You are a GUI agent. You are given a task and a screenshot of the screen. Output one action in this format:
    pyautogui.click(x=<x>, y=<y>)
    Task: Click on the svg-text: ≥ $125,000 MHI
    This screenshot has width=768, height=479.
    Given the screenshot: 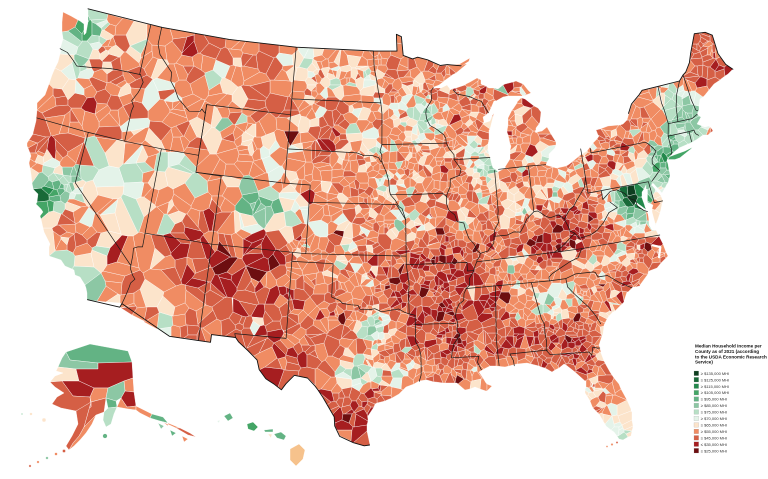 What is the action you would take?
    pyautogui.click(x=715, y=379)
    